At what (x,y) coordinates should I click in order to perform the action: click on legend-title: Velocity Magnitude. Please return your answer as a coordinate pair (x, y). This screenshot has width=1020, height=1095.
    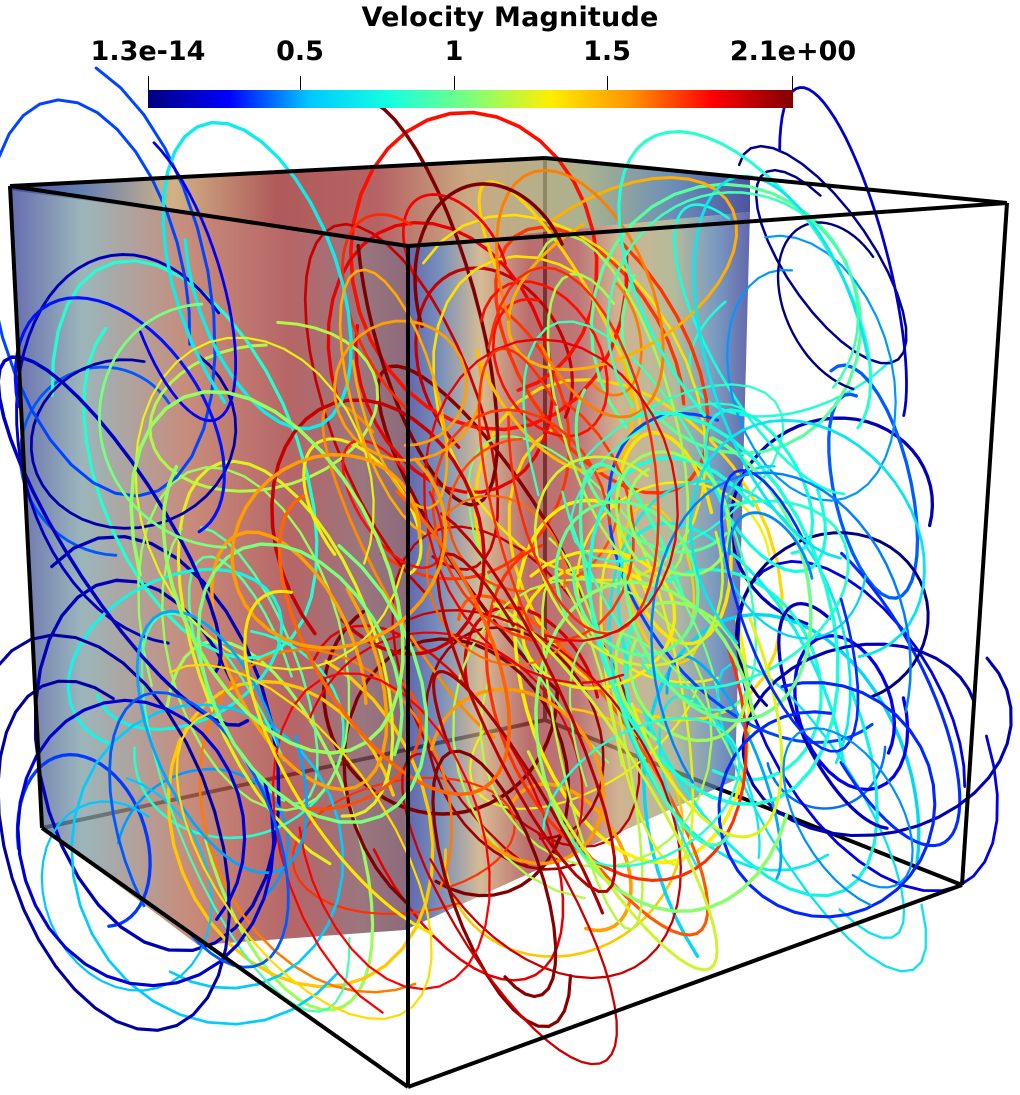
    Looking at the image, I should click on (510, 17).